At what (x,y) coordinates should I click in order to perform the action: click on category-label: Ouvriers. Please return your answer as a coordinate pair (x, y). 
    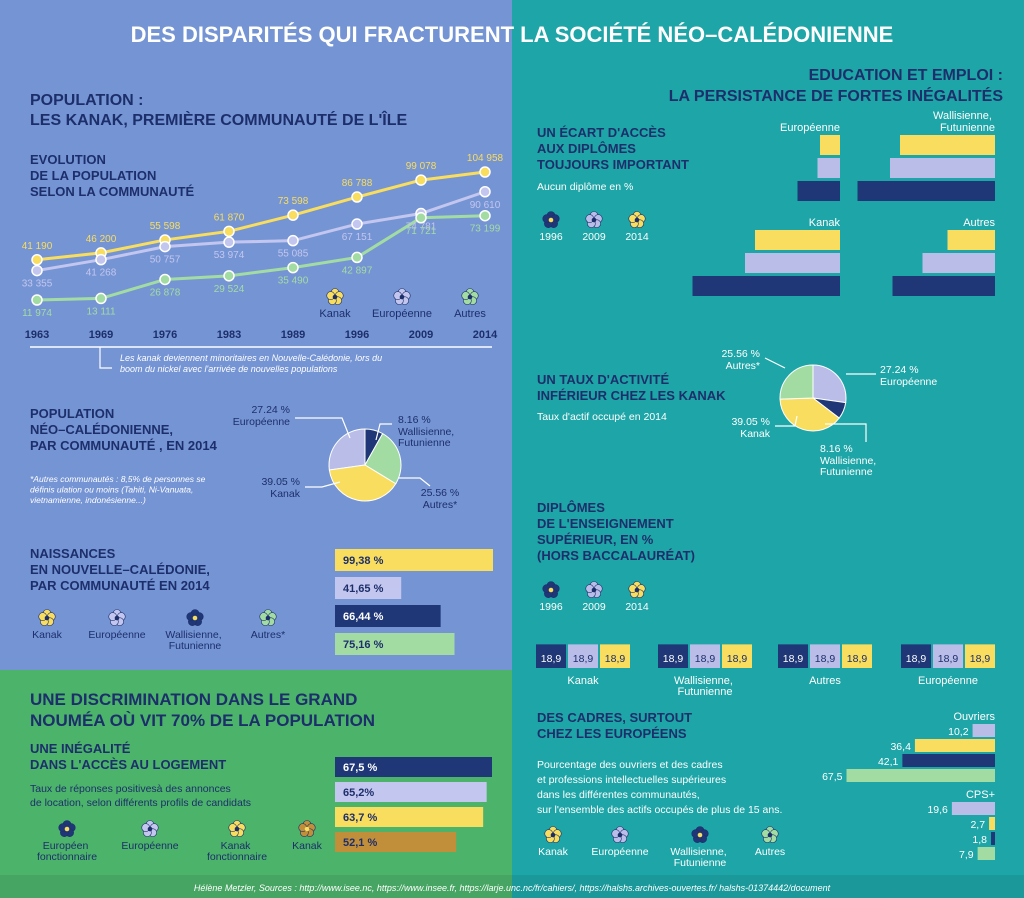
    Looking at the image, I should click on (974, 717).